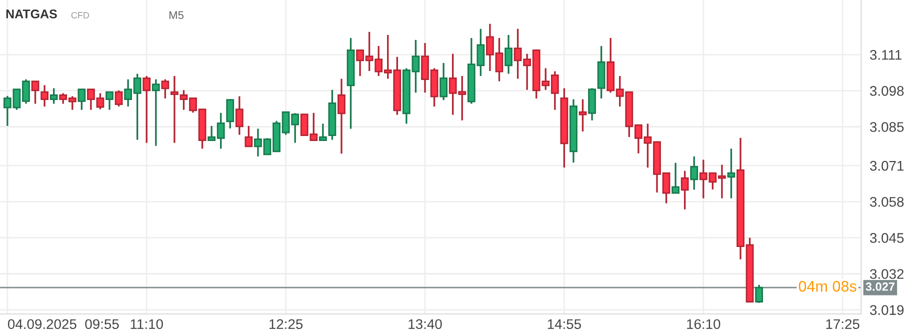 Image resolution: width=921 pixels, height=334 pixels. I want to click on text: NATGAS, so click(31, 14).